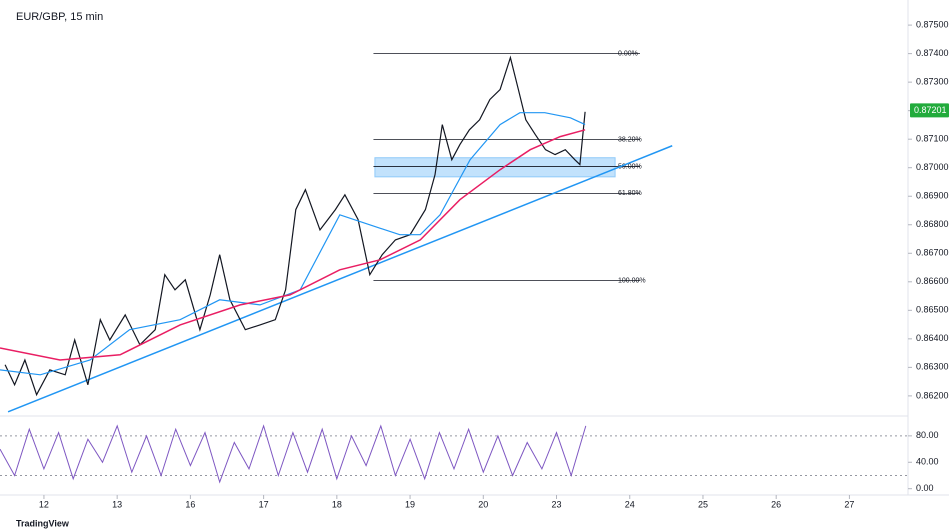 The width and height of the screenshot is (949, 532). What do you see at coordinates (932, 310) in the screenshot?
I see `y-tick-label: 0.86500` at bounding box center [932, 310].